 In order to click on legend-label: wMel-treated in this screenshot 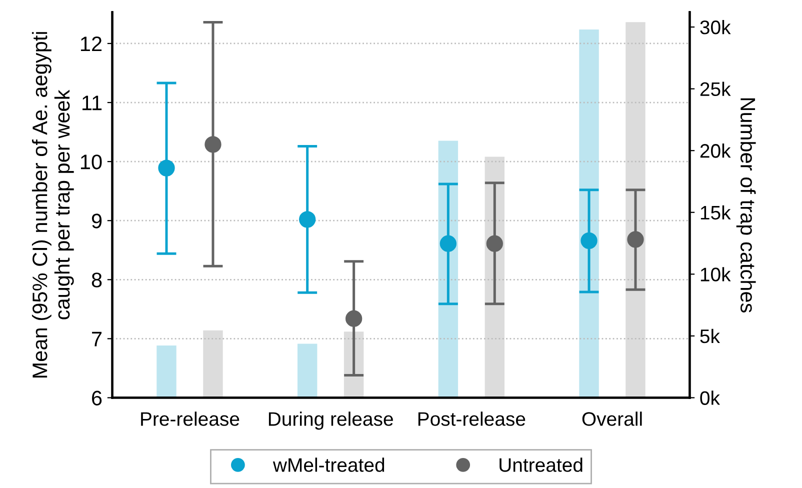, I will do `click(328, 465)`.